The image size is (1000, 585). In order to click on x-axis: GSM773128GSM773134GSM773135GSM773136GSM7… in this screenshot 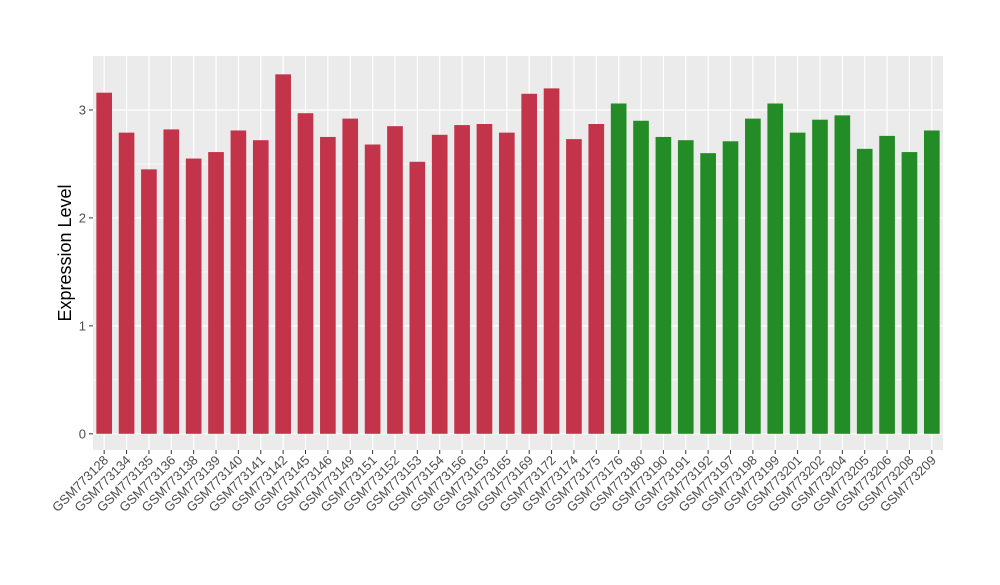, I will do `click(494, 482)`.